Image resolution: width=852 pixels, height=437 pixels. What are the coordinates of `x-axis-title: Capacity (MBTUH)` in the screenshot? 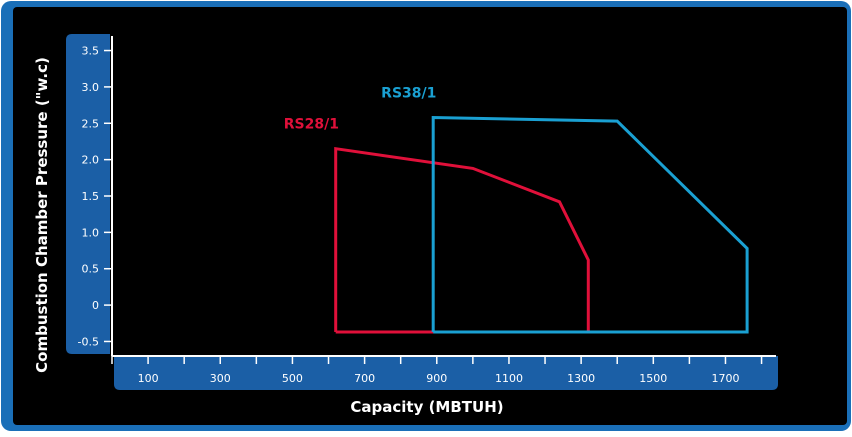 It's located at (426, 407).